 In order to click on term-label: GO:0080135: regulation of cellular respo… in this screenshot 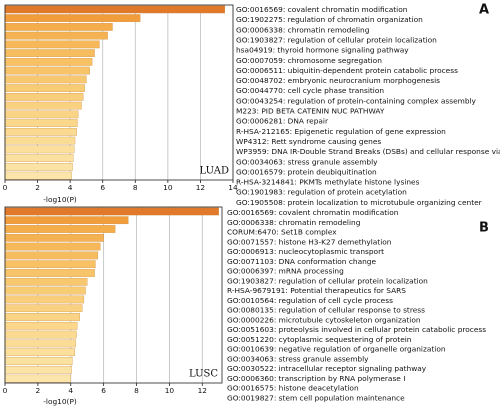, I will do `click(326, 310)`.